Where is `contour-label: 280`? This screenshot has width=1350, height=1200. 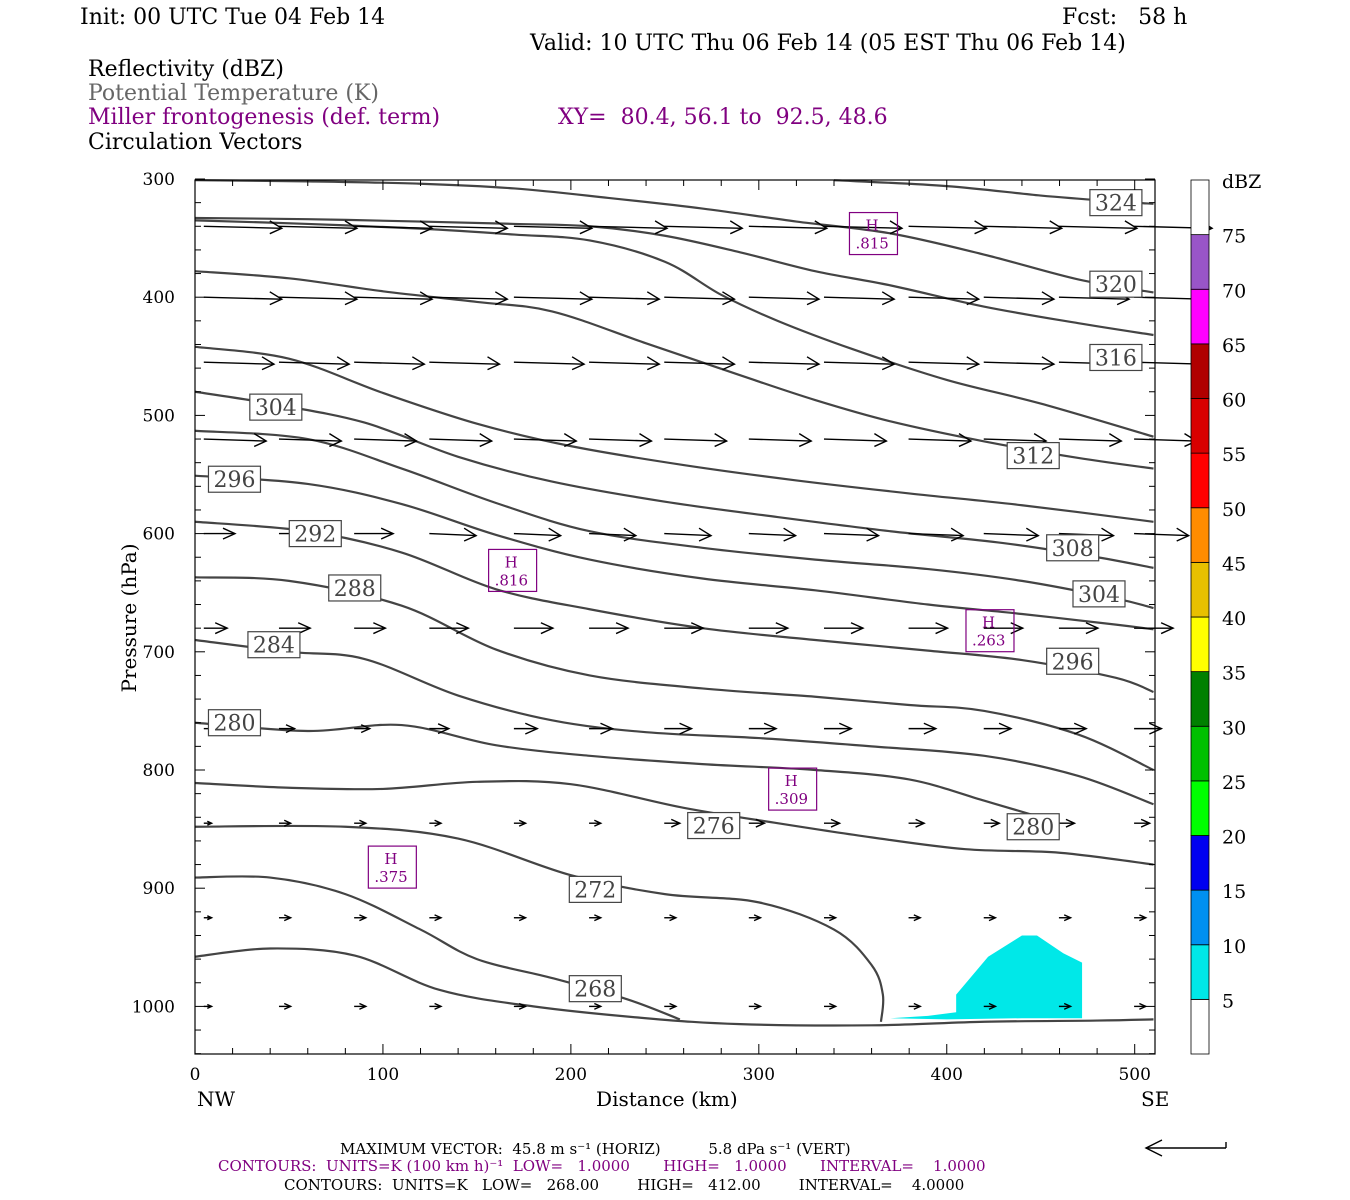
contour-label: 280 is located at coordinates (234, 724).